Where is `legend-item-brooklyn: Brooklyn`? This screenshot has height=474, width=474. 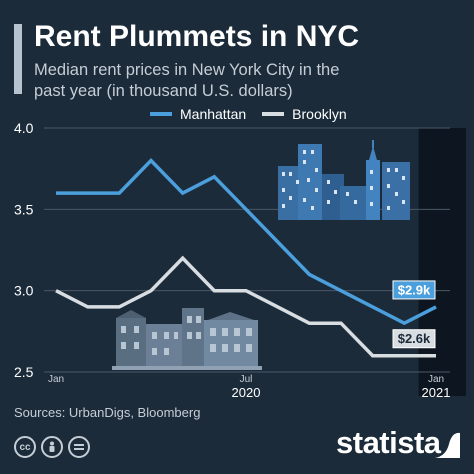 legend-item-brooklyn: Brooklyn is located at coordinates (304, 114).